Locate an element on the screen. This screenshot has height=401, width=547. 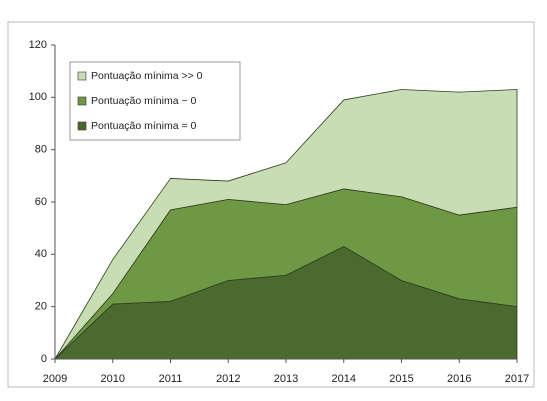
y-tick-label: 20 is located at coordinates (41, 307).